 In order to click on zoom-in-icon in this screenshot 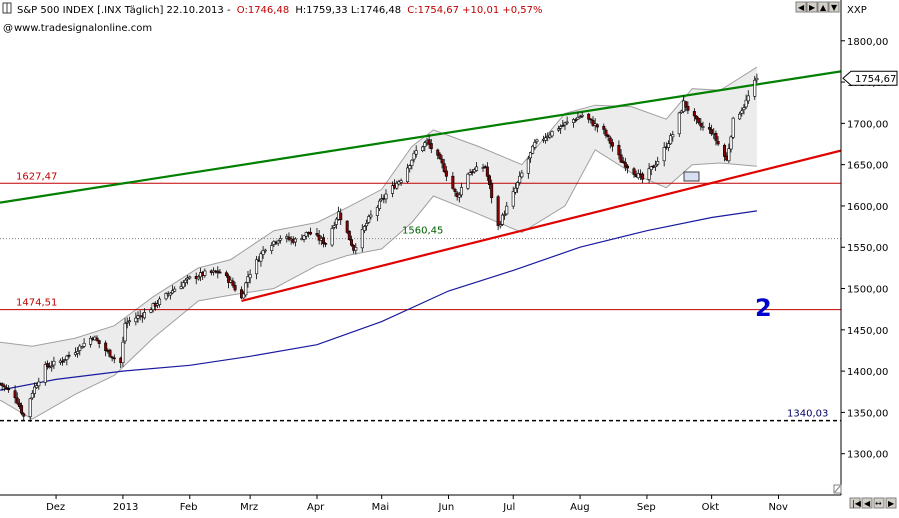, I will do `click(823, 7)`.